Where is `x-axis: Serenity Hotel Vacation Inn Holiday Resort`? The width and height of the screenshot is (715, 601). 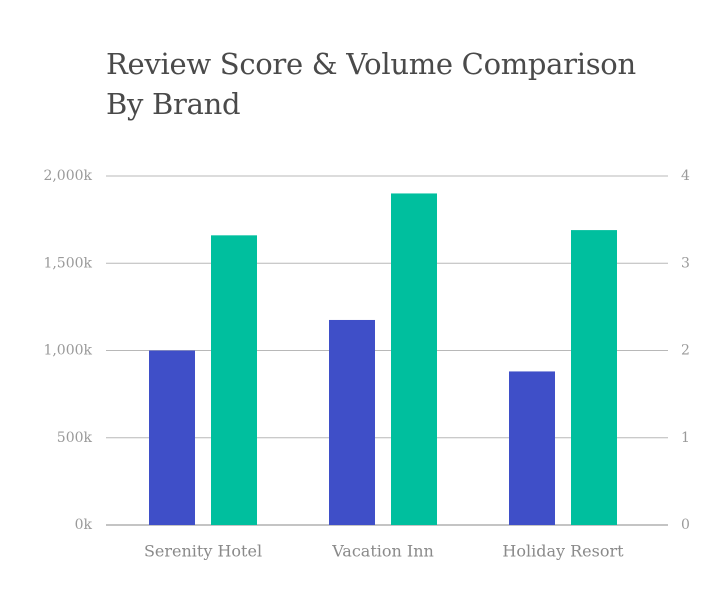 x-axis: Serenity Hotel Vacation Inn Holiday Resort is located at coordinates (384, 551).